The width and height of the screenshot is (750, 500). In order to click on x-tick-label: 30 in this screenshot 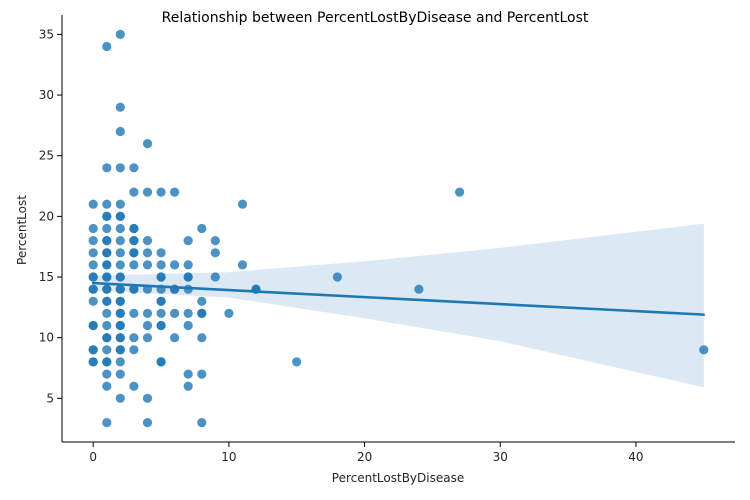, I will do `click(500, 457)`.